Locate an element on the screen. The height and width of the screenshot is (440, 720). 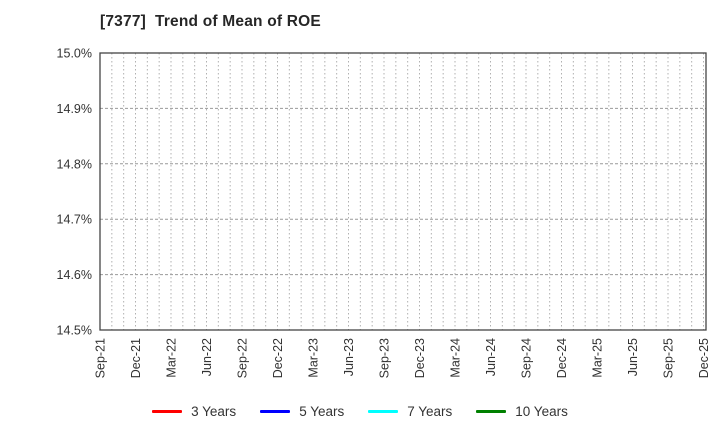
legend-label-10-years: 10 Years is located at coordinates (541, 411).